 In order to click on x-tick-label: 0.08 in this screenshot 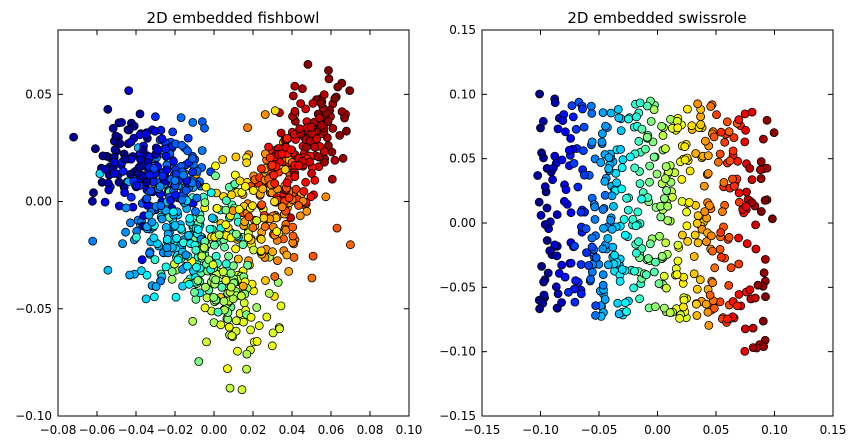, I will do `click(370, 430)`.